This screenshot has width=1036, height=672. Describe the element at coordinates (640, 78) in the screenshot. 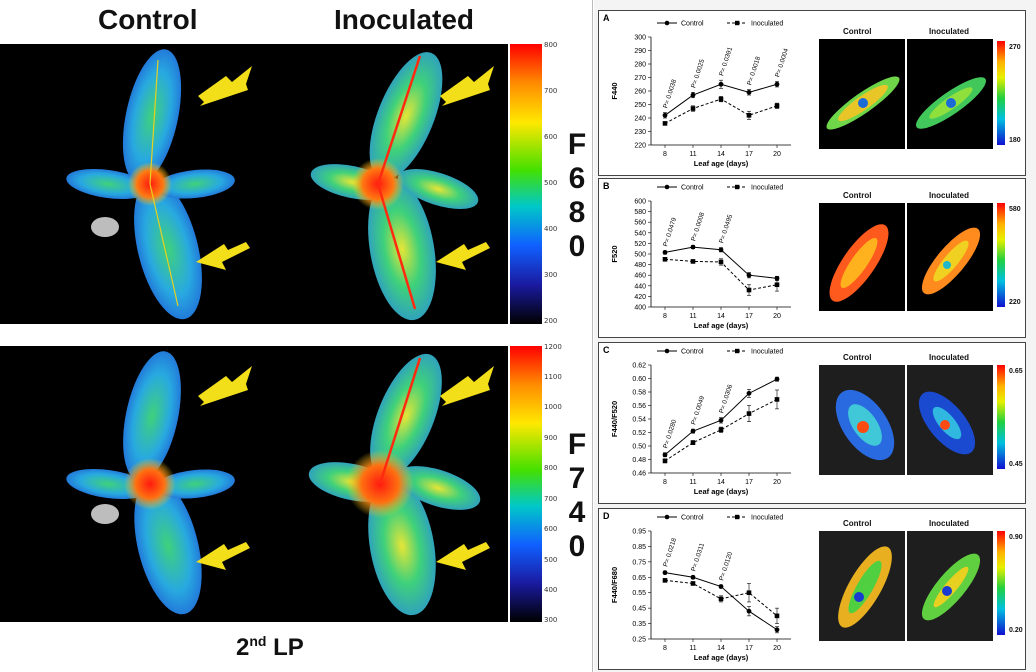

I see `y-tick-label: 270` at that location.